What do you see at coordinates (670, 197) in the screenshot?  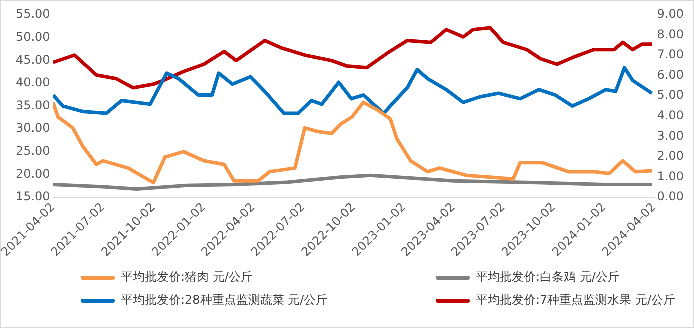 I see `y2-tick-label: 0.00` at bounding box center [670, 197].